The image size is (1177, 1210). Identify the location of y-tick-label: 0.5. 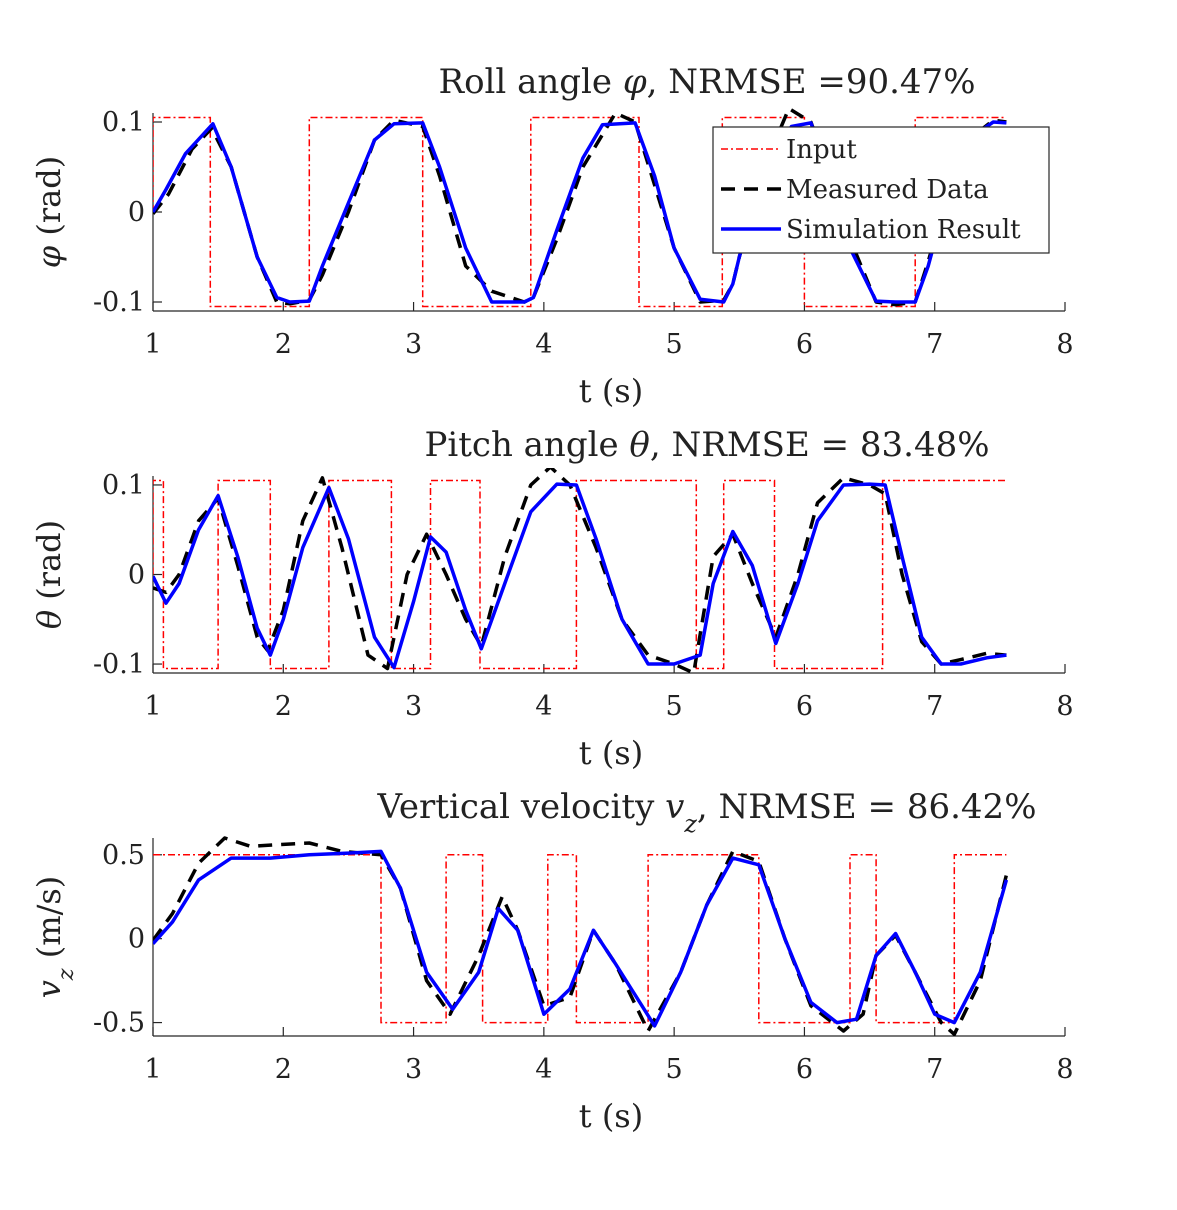
(123, 855).